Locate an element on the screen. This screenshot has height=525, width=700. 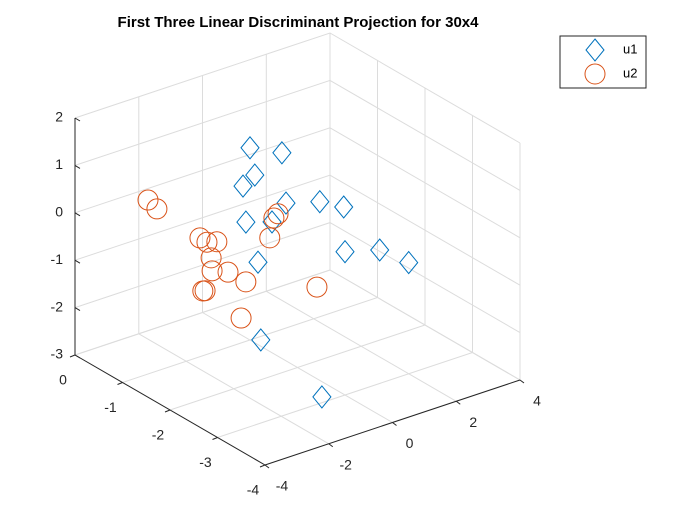
z-tick-label: 2 is located at coordinates (59, 117).